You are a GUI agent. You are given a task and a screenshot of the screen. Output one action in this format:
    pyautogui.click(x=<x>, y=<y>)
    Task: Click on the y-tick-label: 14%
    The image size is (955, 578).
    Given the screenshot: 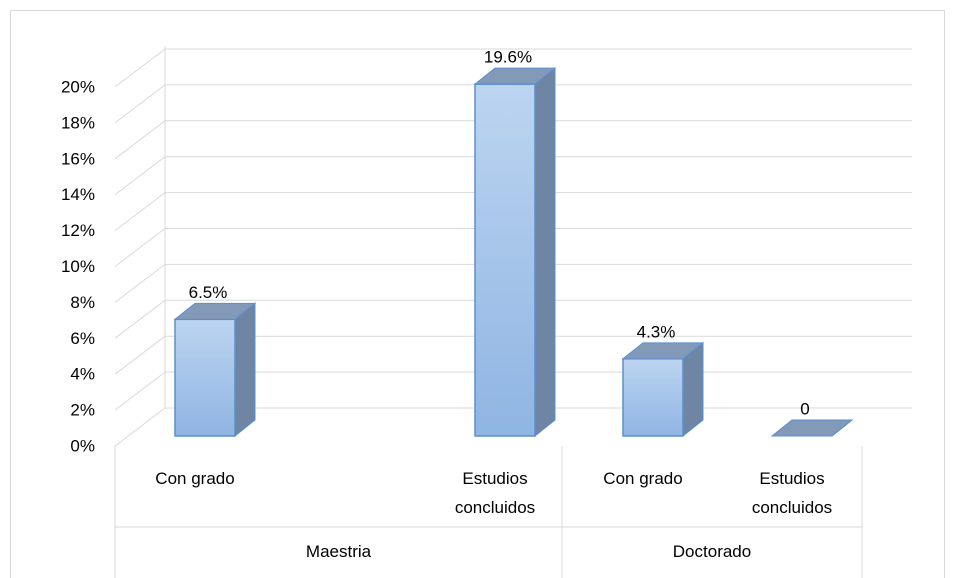 What is the action you would take?
    pyautogui.click(x=78, y=194)
    